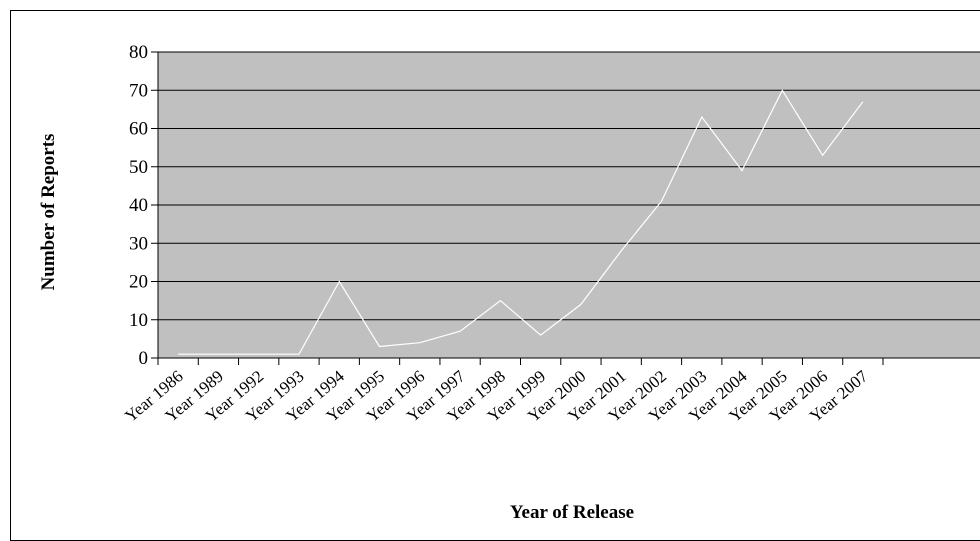 The width and height of the screenshot is (980, 541). Describe the element at coordinates (138, 282) in the screenshot. I see `y-tick-label: 20` at that location.